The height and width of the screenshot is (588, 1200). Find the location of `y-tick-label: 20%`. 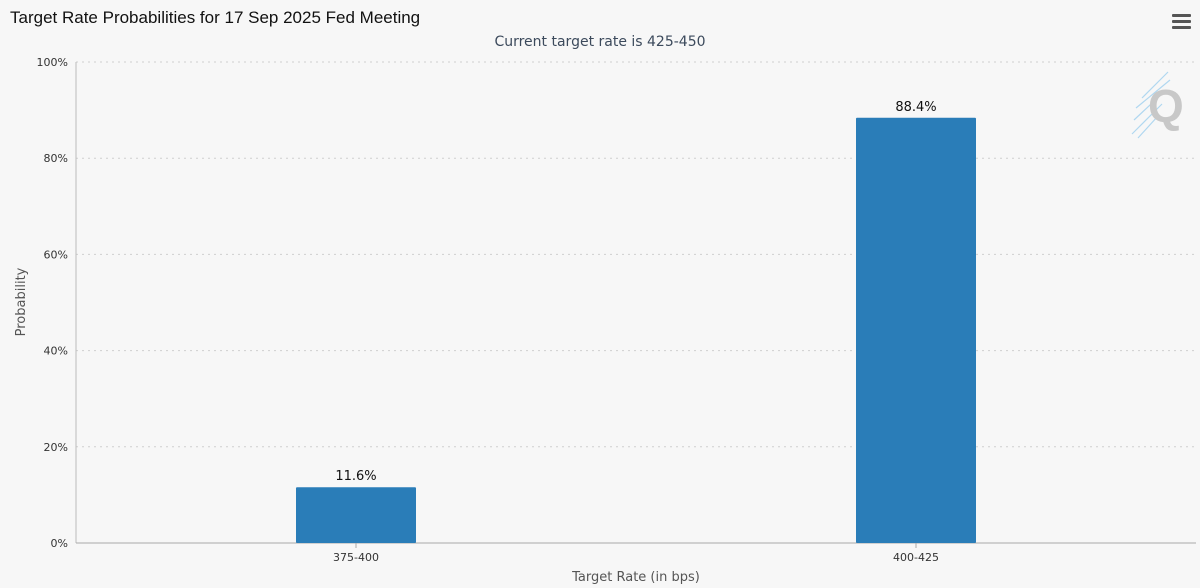

y-tick-label: 20% is located at coordinates (56, 447).